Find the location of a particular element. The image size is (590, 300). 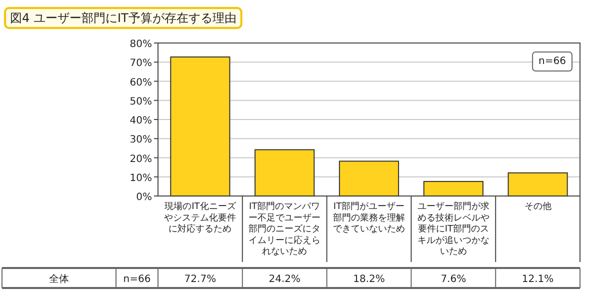

text: 全体 is located at coordinates (59, 279).